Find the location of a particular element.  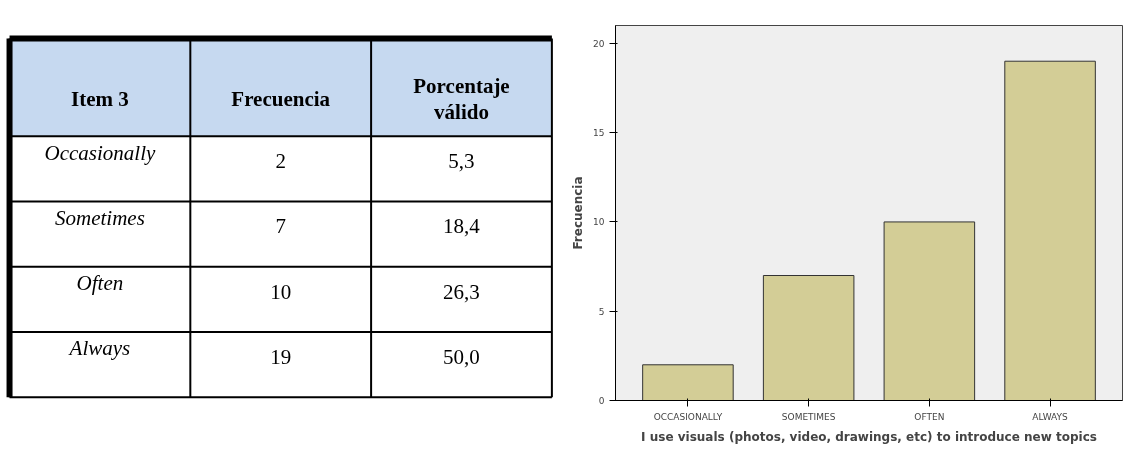

text: 18,4 is located at coordinates (462, 226).